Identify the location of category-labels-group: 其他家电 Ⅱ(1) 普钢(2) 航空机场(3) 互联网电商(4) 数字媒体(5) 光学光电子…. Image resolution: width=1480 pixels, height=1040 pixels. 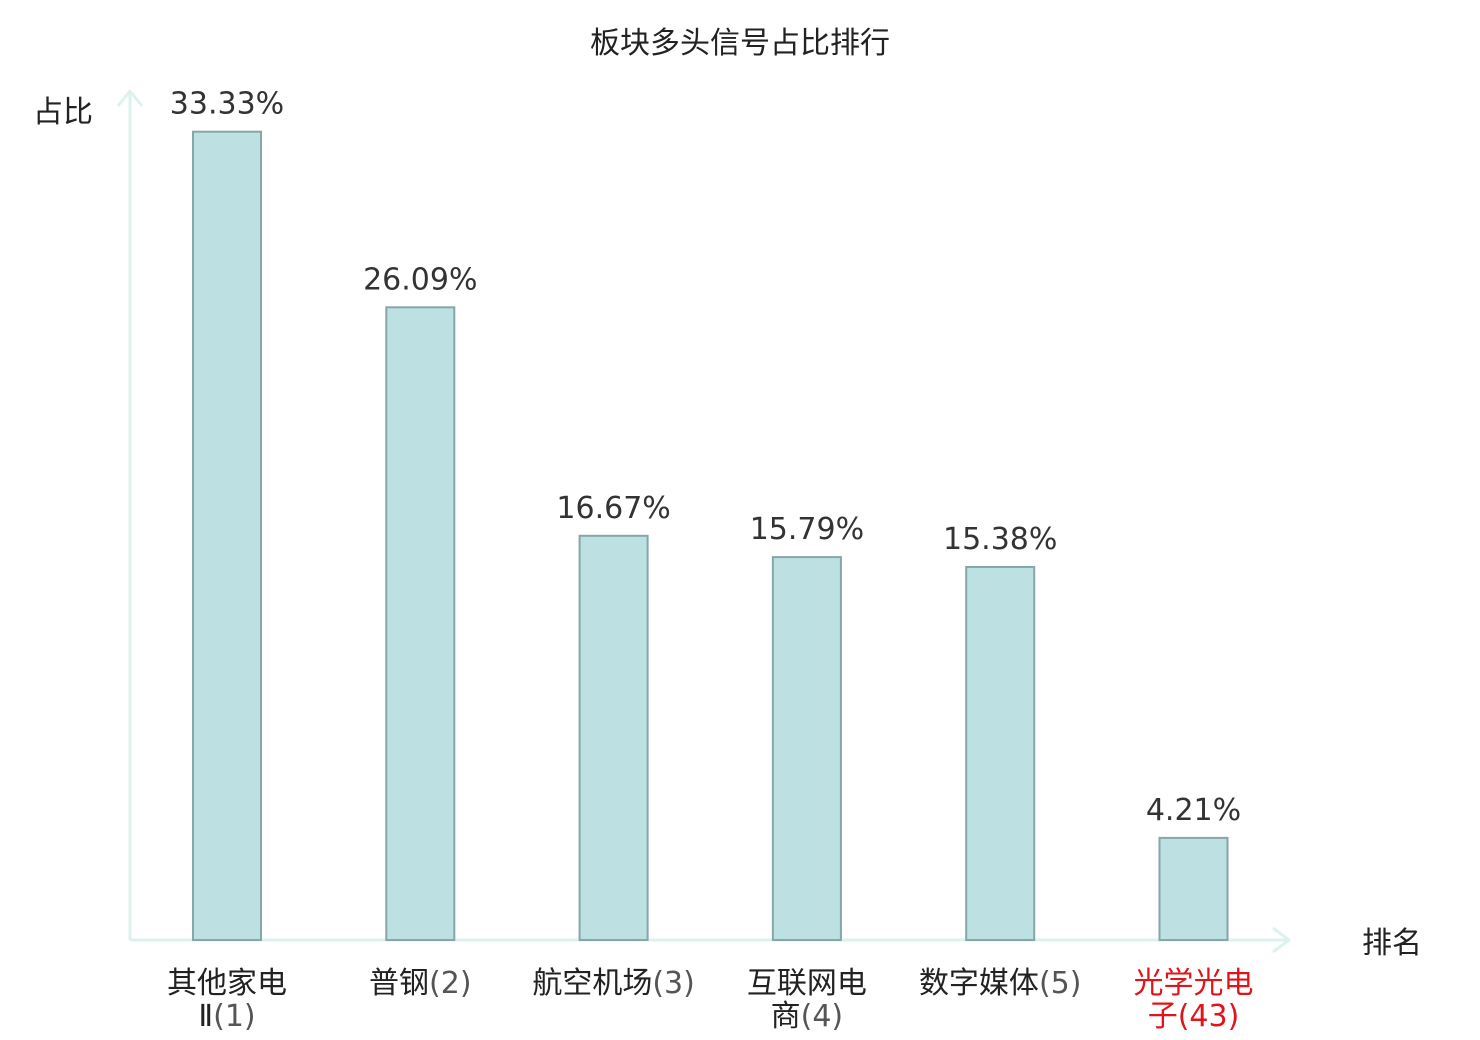
(710, 1000).